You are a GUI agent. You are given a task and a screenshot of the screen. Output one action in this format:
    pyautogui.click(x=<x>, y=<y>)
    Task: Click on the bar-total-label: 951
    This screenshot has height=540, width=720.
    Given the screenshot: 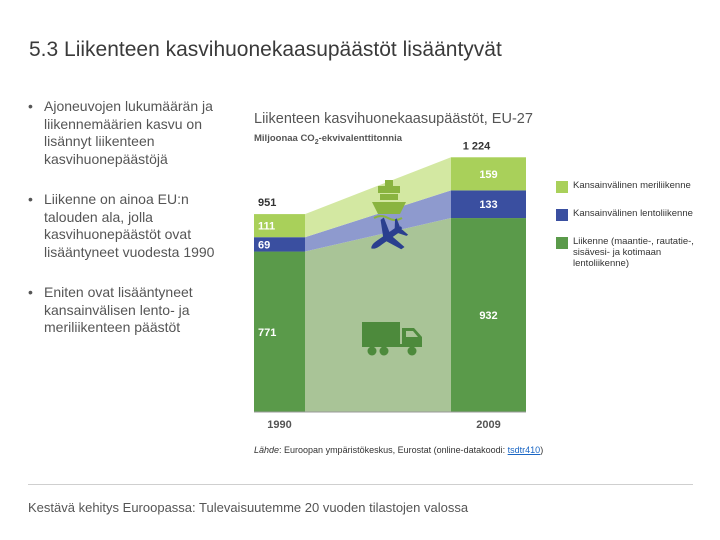 What is the action you would take?
    pyautogui.click(x=267, y=203)
    